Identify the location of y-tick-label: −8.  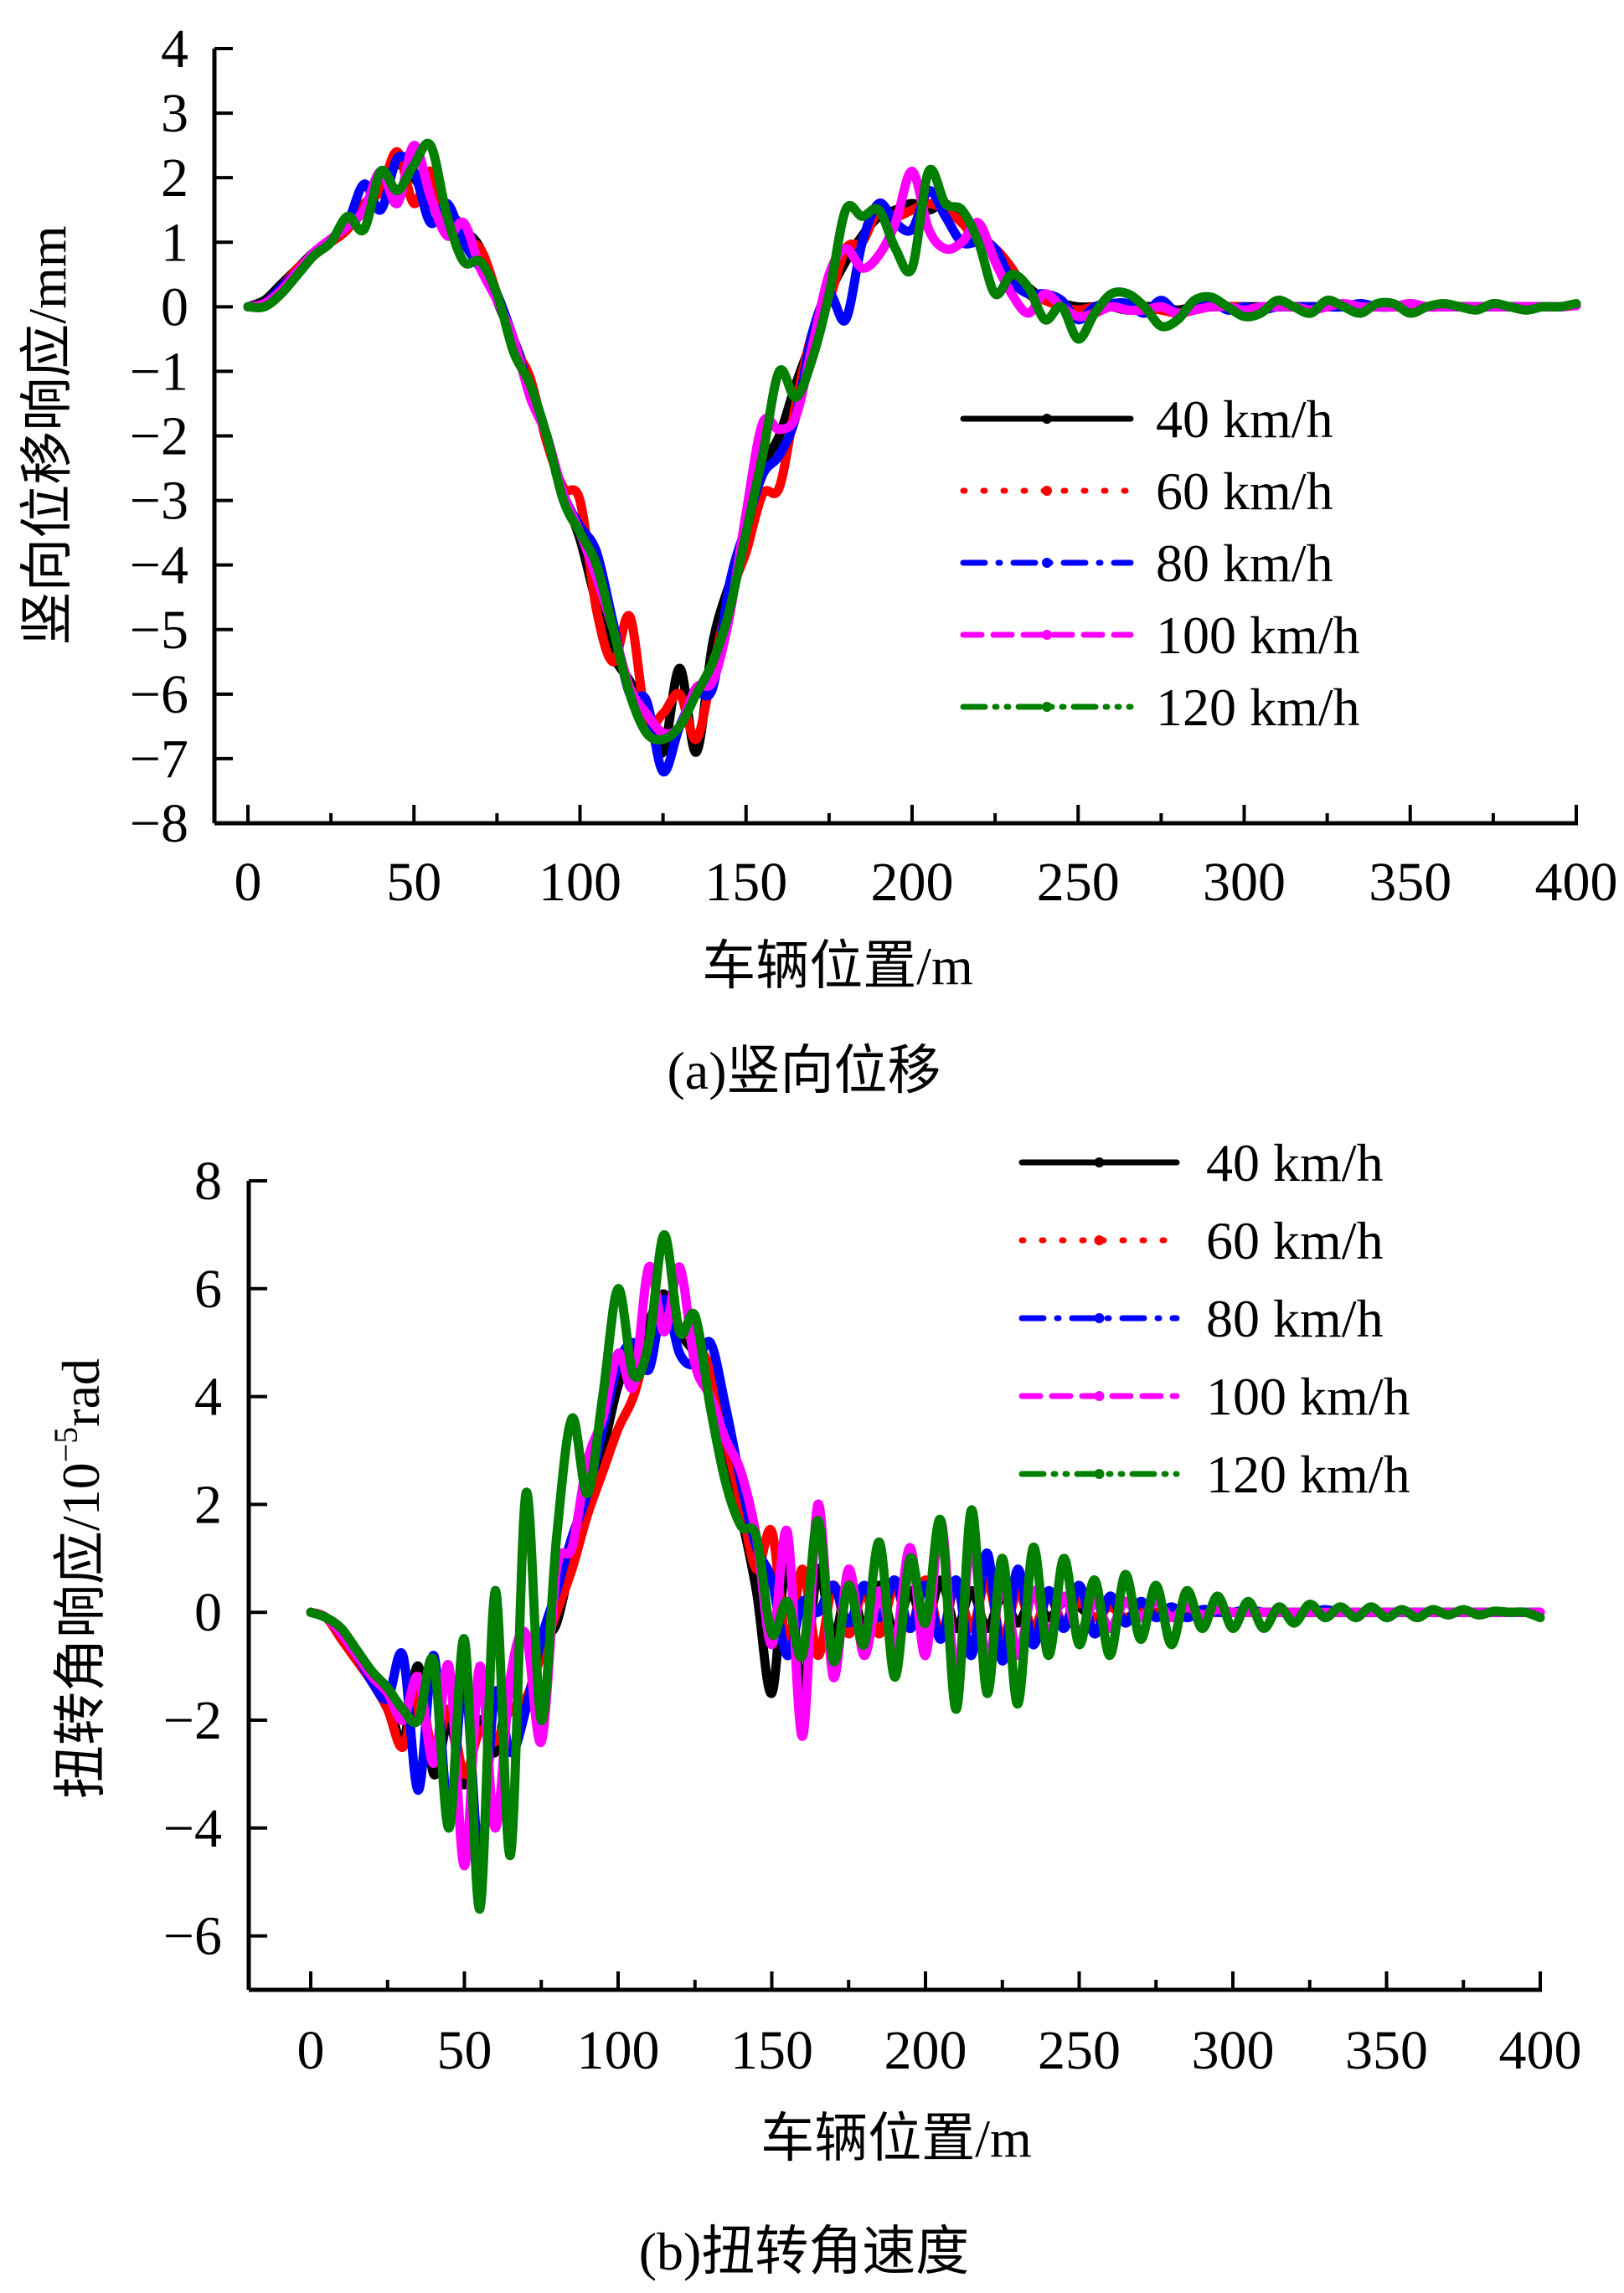
(159, 823).